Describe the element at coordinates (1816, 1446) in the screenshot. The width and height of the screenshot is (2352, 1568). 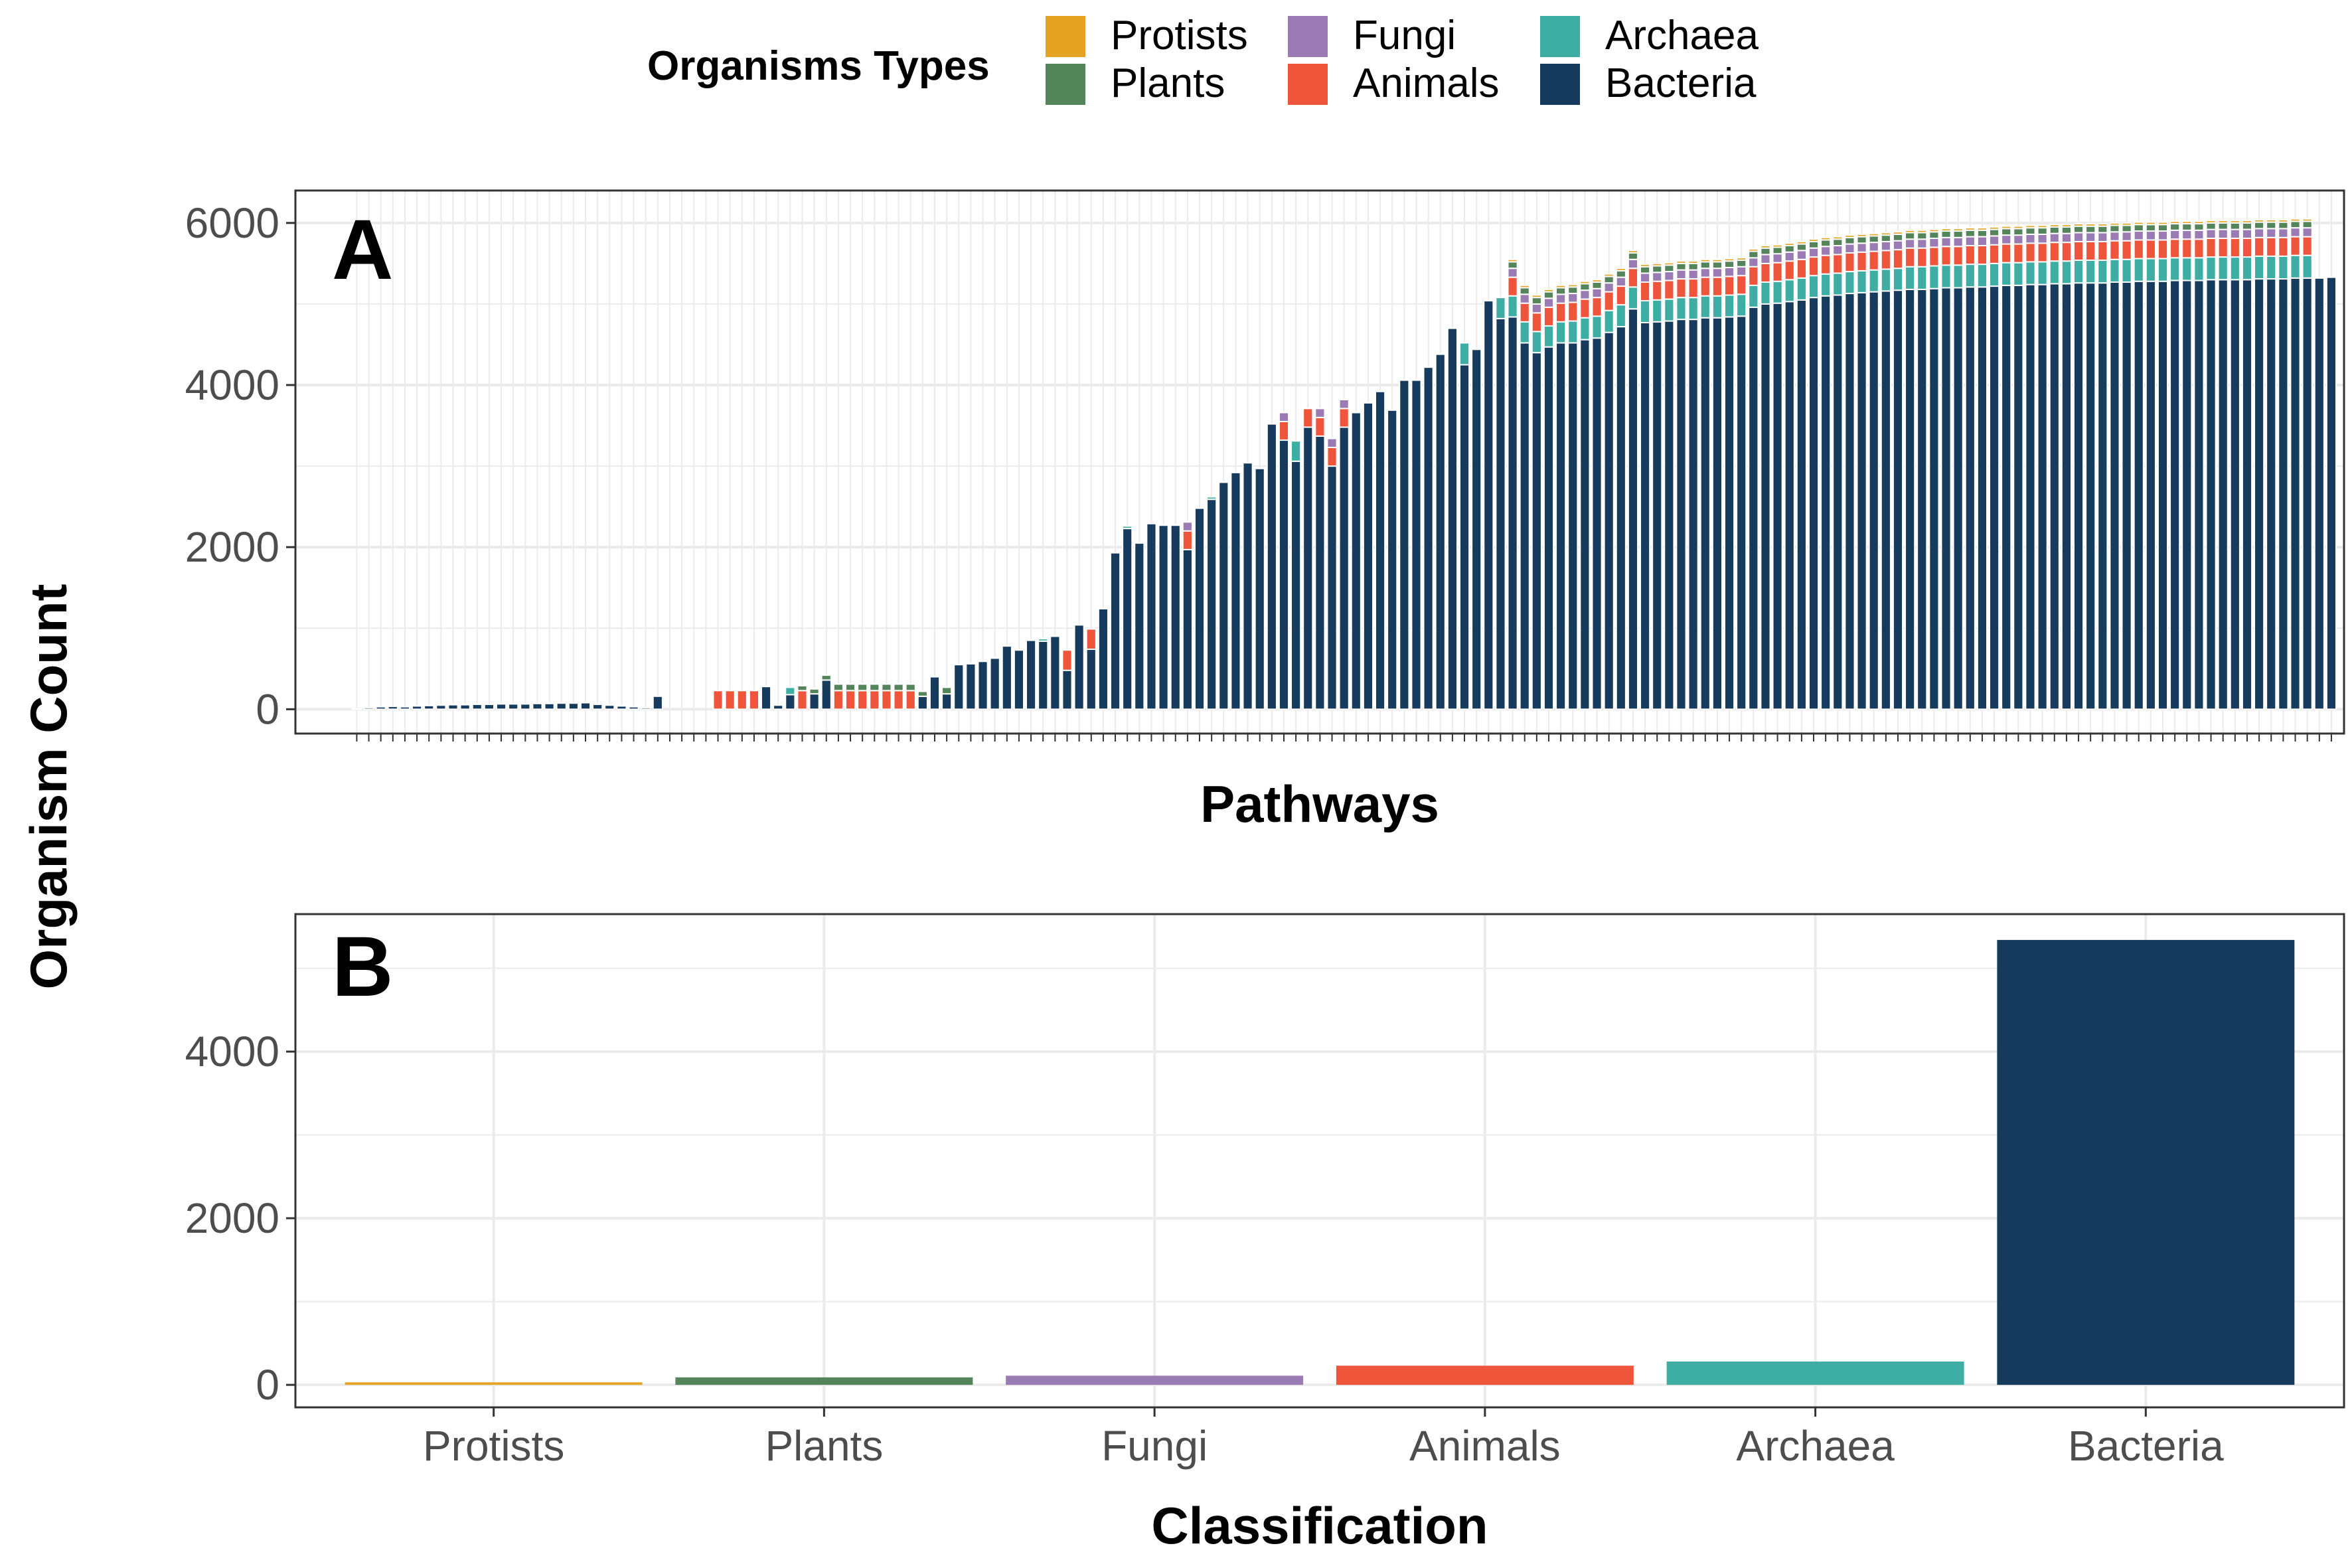
I see `panel-b-x-tick-label-archaea: Archaea` at that location.